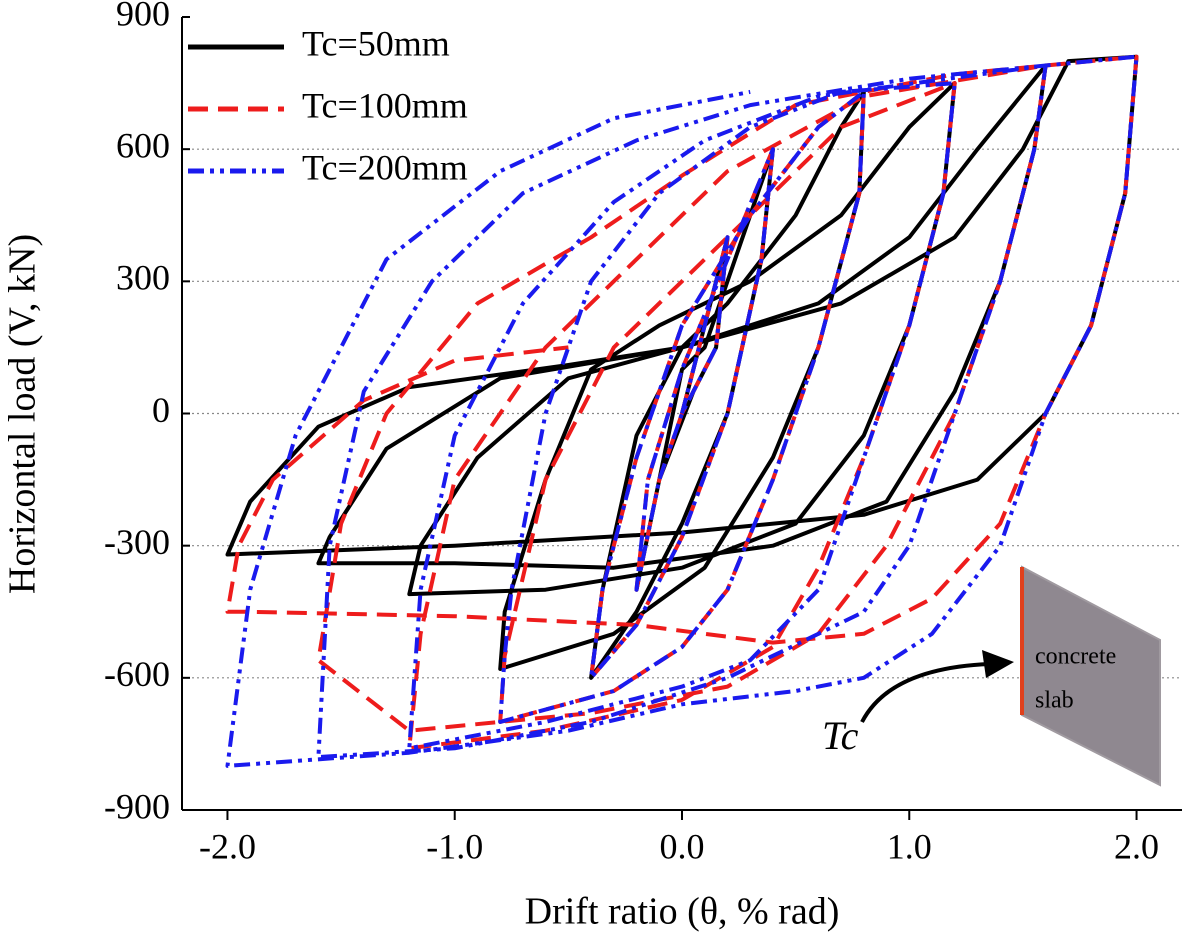 The height and width of the screenshot is (946, 1182). What do you see at coordinates (682, 846) in the screenshot?
I see `x-tick-label: 0.0` at bounding box center [682, 846].